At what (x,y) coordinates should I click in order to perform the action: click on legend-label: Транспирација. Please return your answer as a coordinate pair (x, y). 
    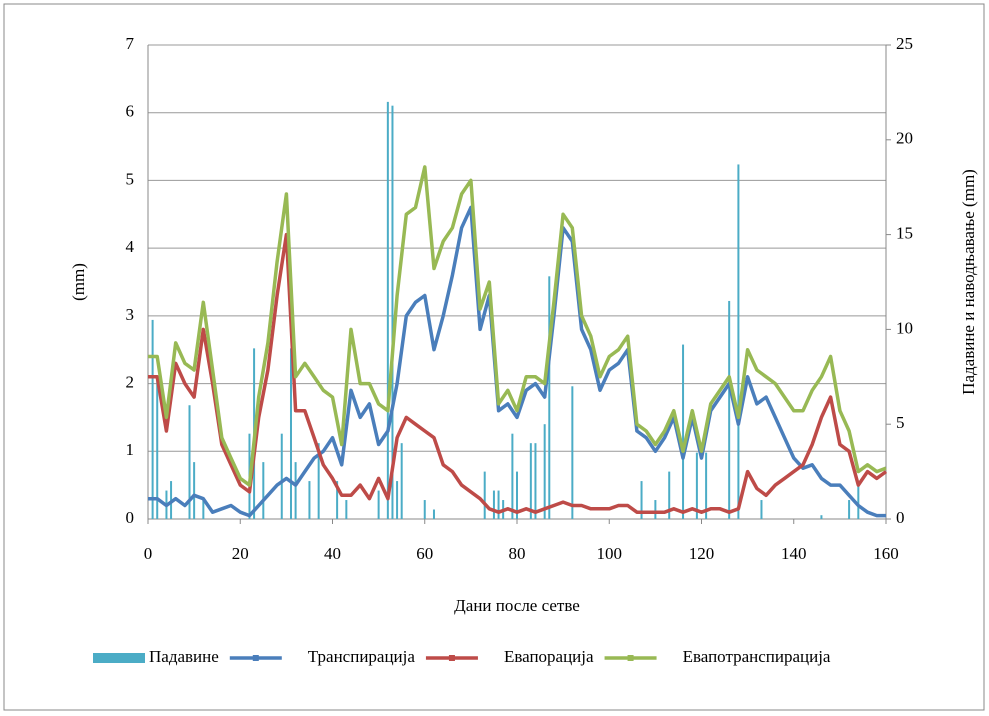
    Looking at the image, I should click on (362, 656).